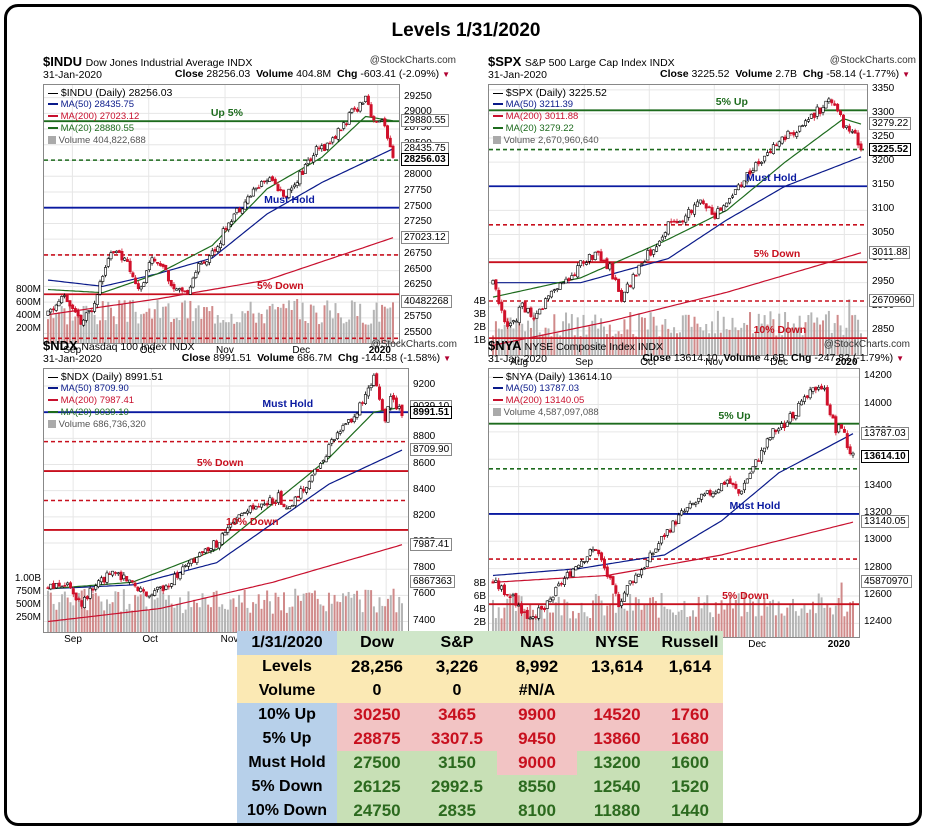 The height and width of the screenshot is (834, 932). What do you see at coordinates (28, 302) in the screenshot?
I see `volume-tick-label: 600M` at bounding box center [28, 302].